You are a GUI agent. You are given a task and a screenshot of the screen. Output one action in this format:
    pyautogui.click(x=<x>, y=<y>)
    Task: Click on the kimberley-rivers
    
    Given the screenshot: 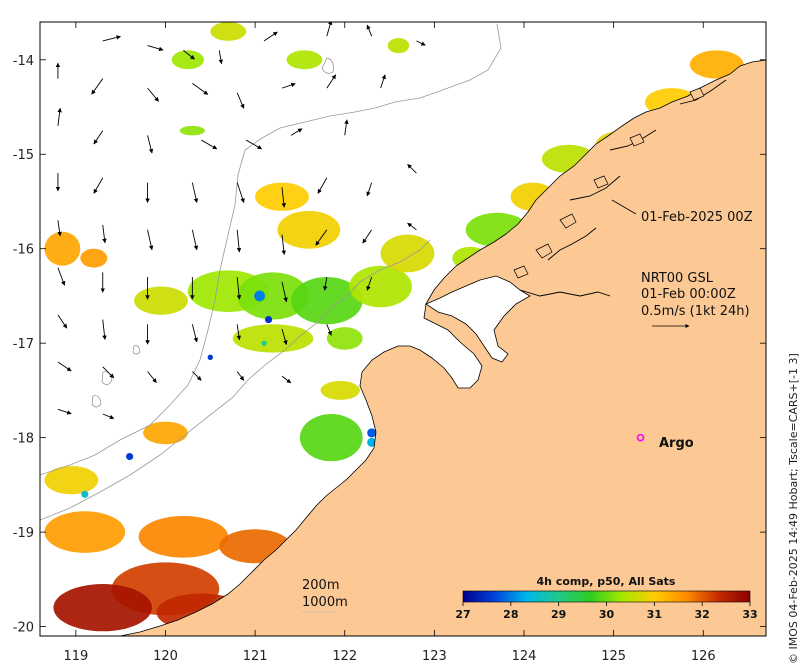 What is the action you would take?
    pyautogui.click(x=623, y=188)
    